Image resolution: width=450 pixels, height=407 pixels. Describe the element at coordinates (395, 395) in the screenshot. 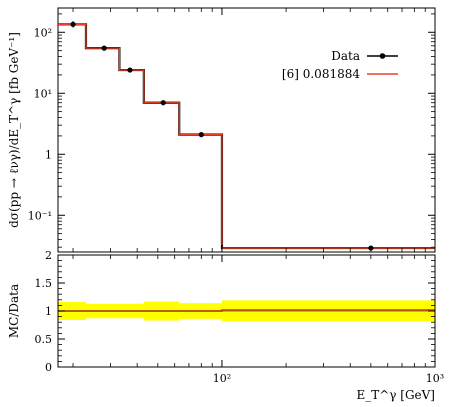

I see `x-axis-label: E_T^γ [GeV]` at that location.